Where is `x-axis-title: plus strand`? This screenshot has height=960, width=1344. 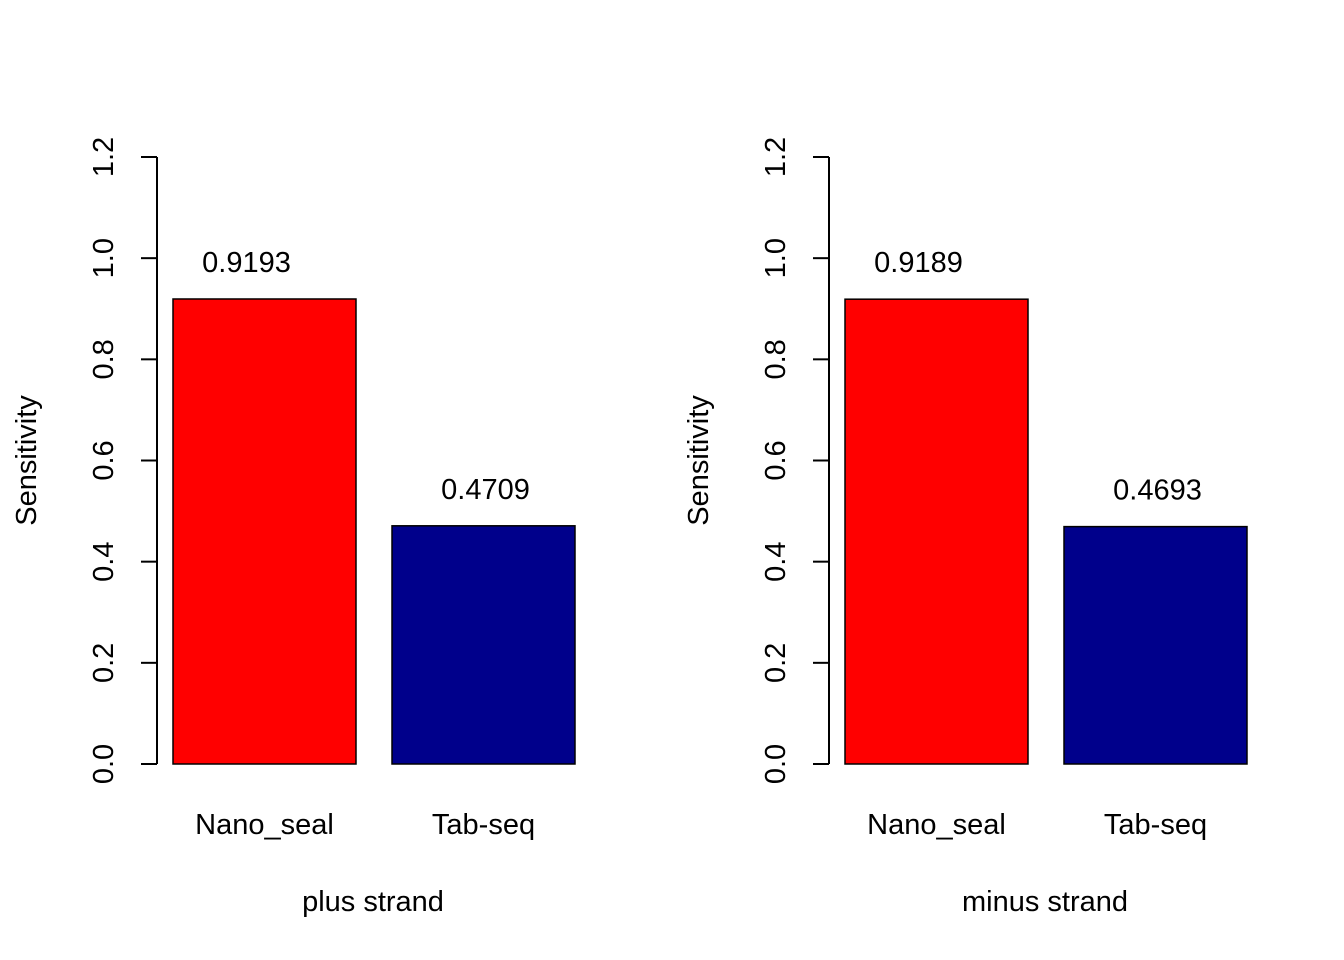 x-axis-title: plus strand is located at coordinates (373, 902).